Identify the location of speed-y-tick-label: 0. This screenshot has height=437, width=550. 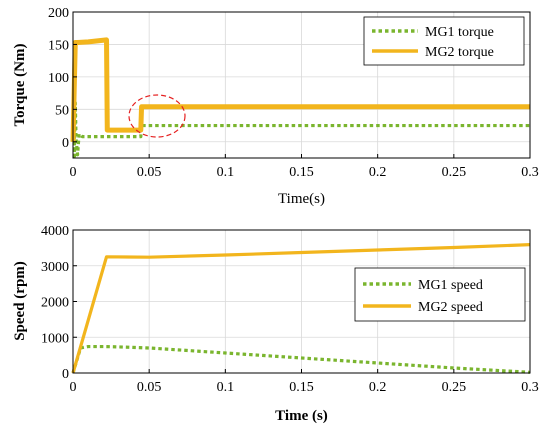
(65, 374).